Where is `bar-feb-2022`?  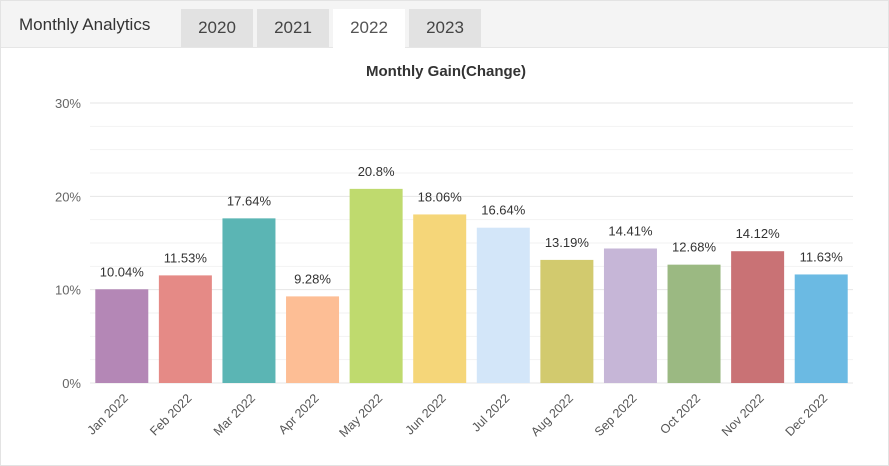
bar-feb-2022 is located at coordinates (185, 329).